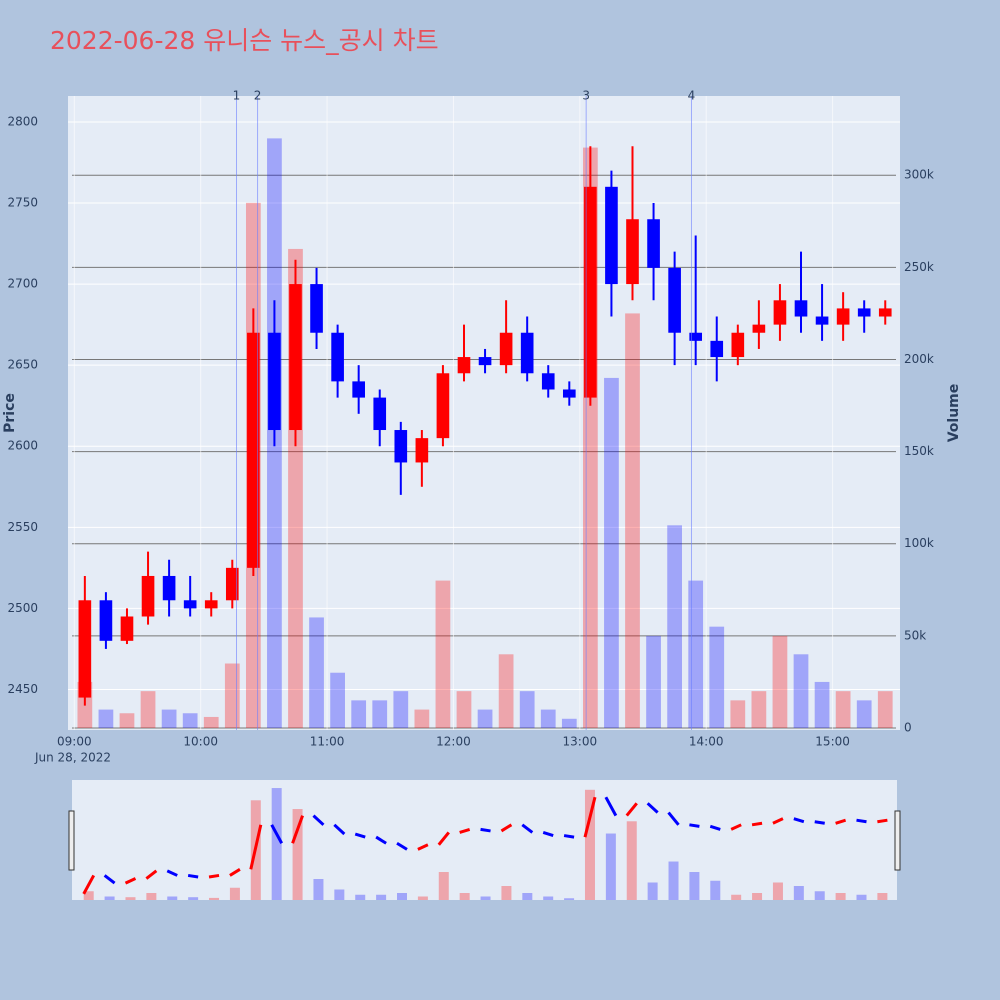 The image size is (1000, 1000). What do you see at coordinates (453, 742) in the screenshot?
I see `x-tick-label: 12:00` at bounding box center [453, 742].